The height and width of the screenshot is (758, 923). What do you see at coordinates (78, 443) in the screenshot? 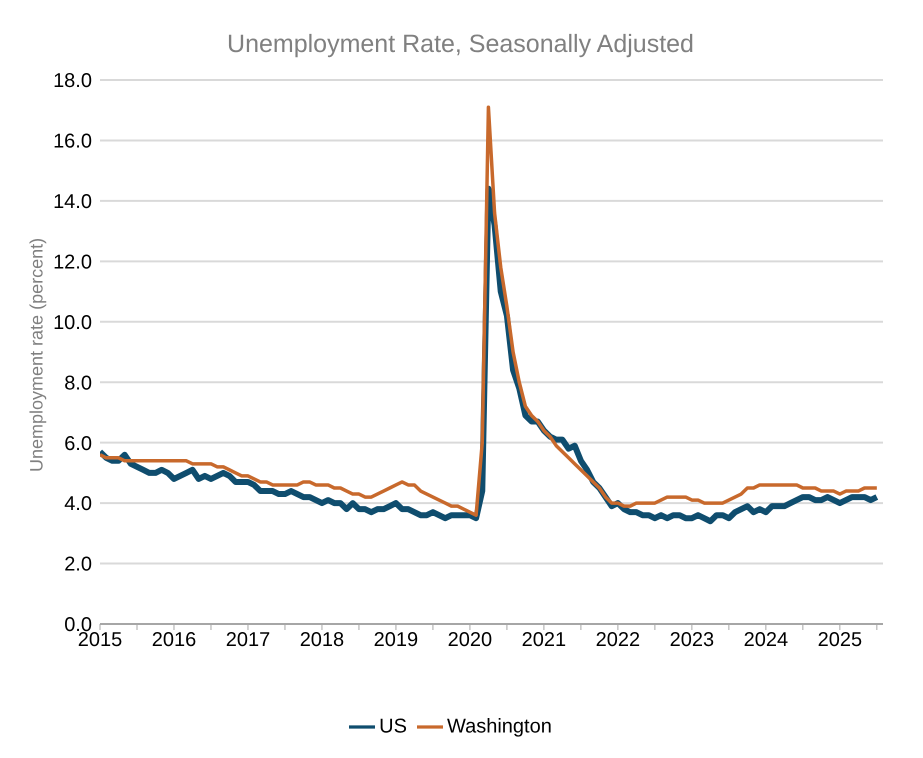
I see `y-tick-label: 6.0` at bounding box center [78, 443].